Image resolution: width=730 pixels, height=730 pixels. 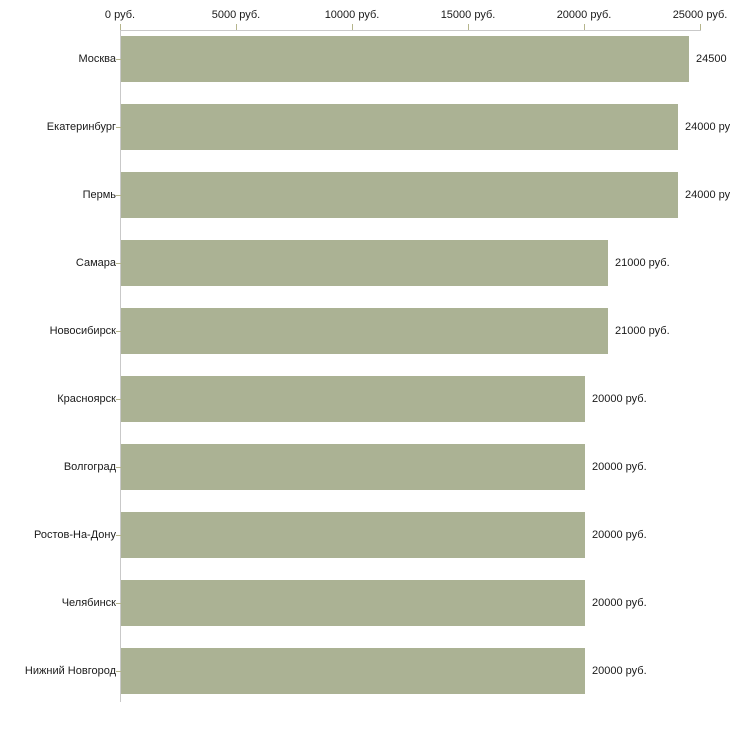 What do you see at coordinates (120, 366) in the screenshot?
I see `y-axis-line` at bounding box center [120, 366].